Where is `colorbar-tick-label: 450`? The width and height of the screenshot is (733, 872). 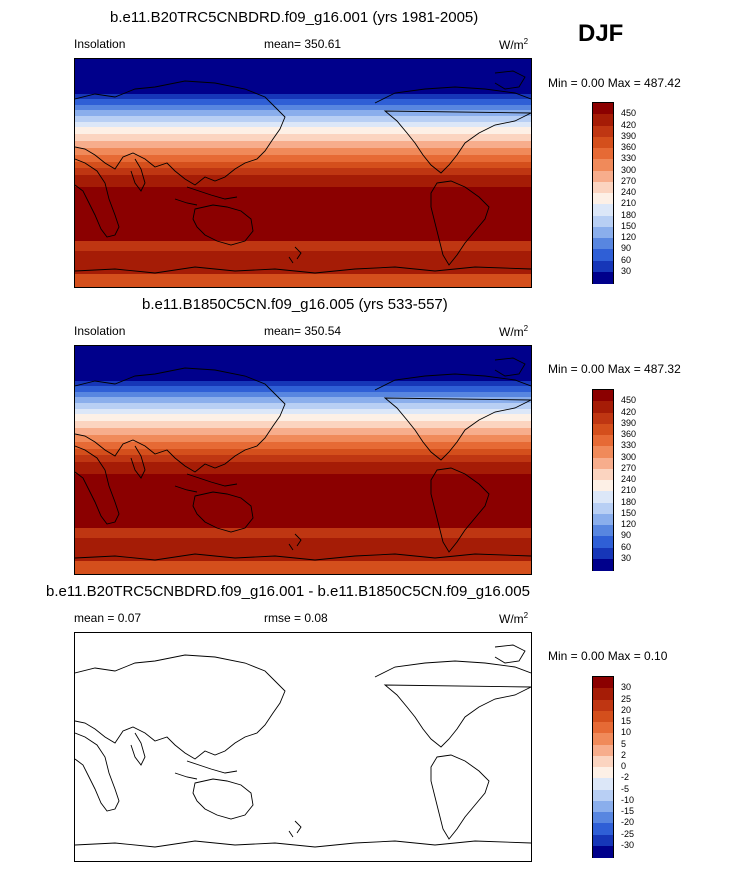
colorbar-tick-label: 450 is located at coordinates (629, 400).